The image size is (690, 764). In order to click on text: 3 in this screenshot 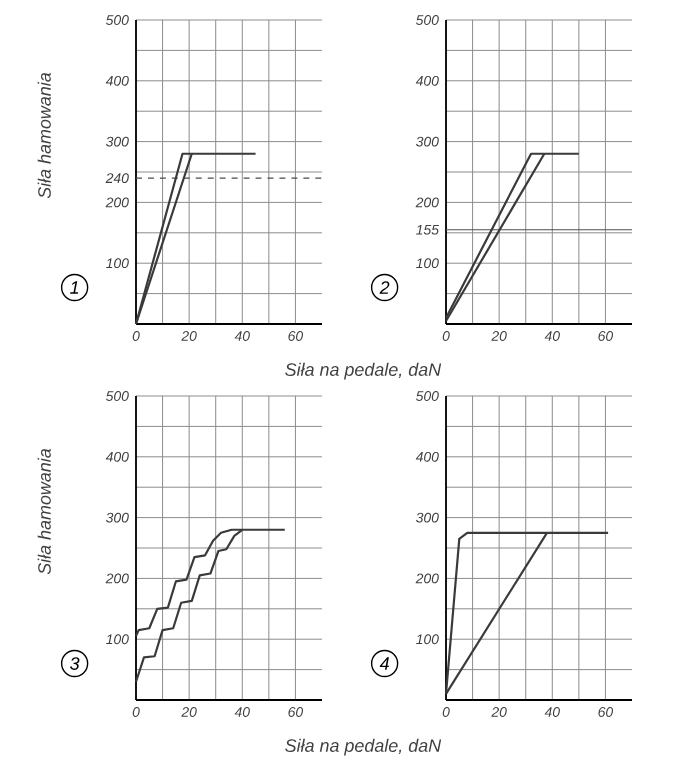, I will do `click(75, 663)`.